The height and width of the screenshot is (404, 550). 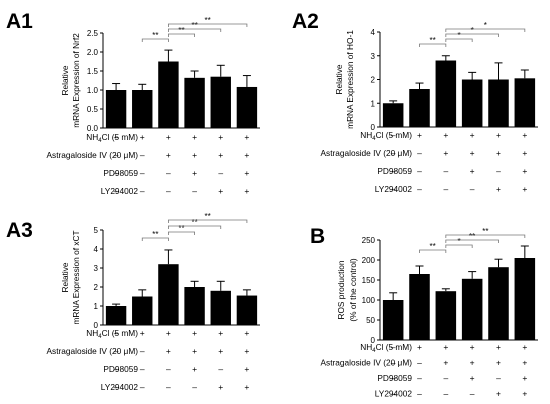 What do you see at coordinates (96, 306) in the screenshot?
I see `y-tick-label: 1` at bounding box center [96, 306].